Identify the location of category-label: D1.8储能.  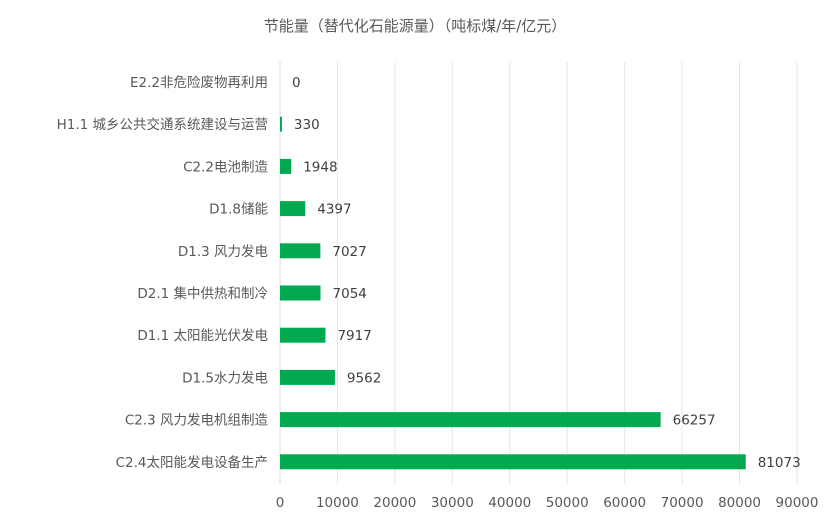
(238, 210).